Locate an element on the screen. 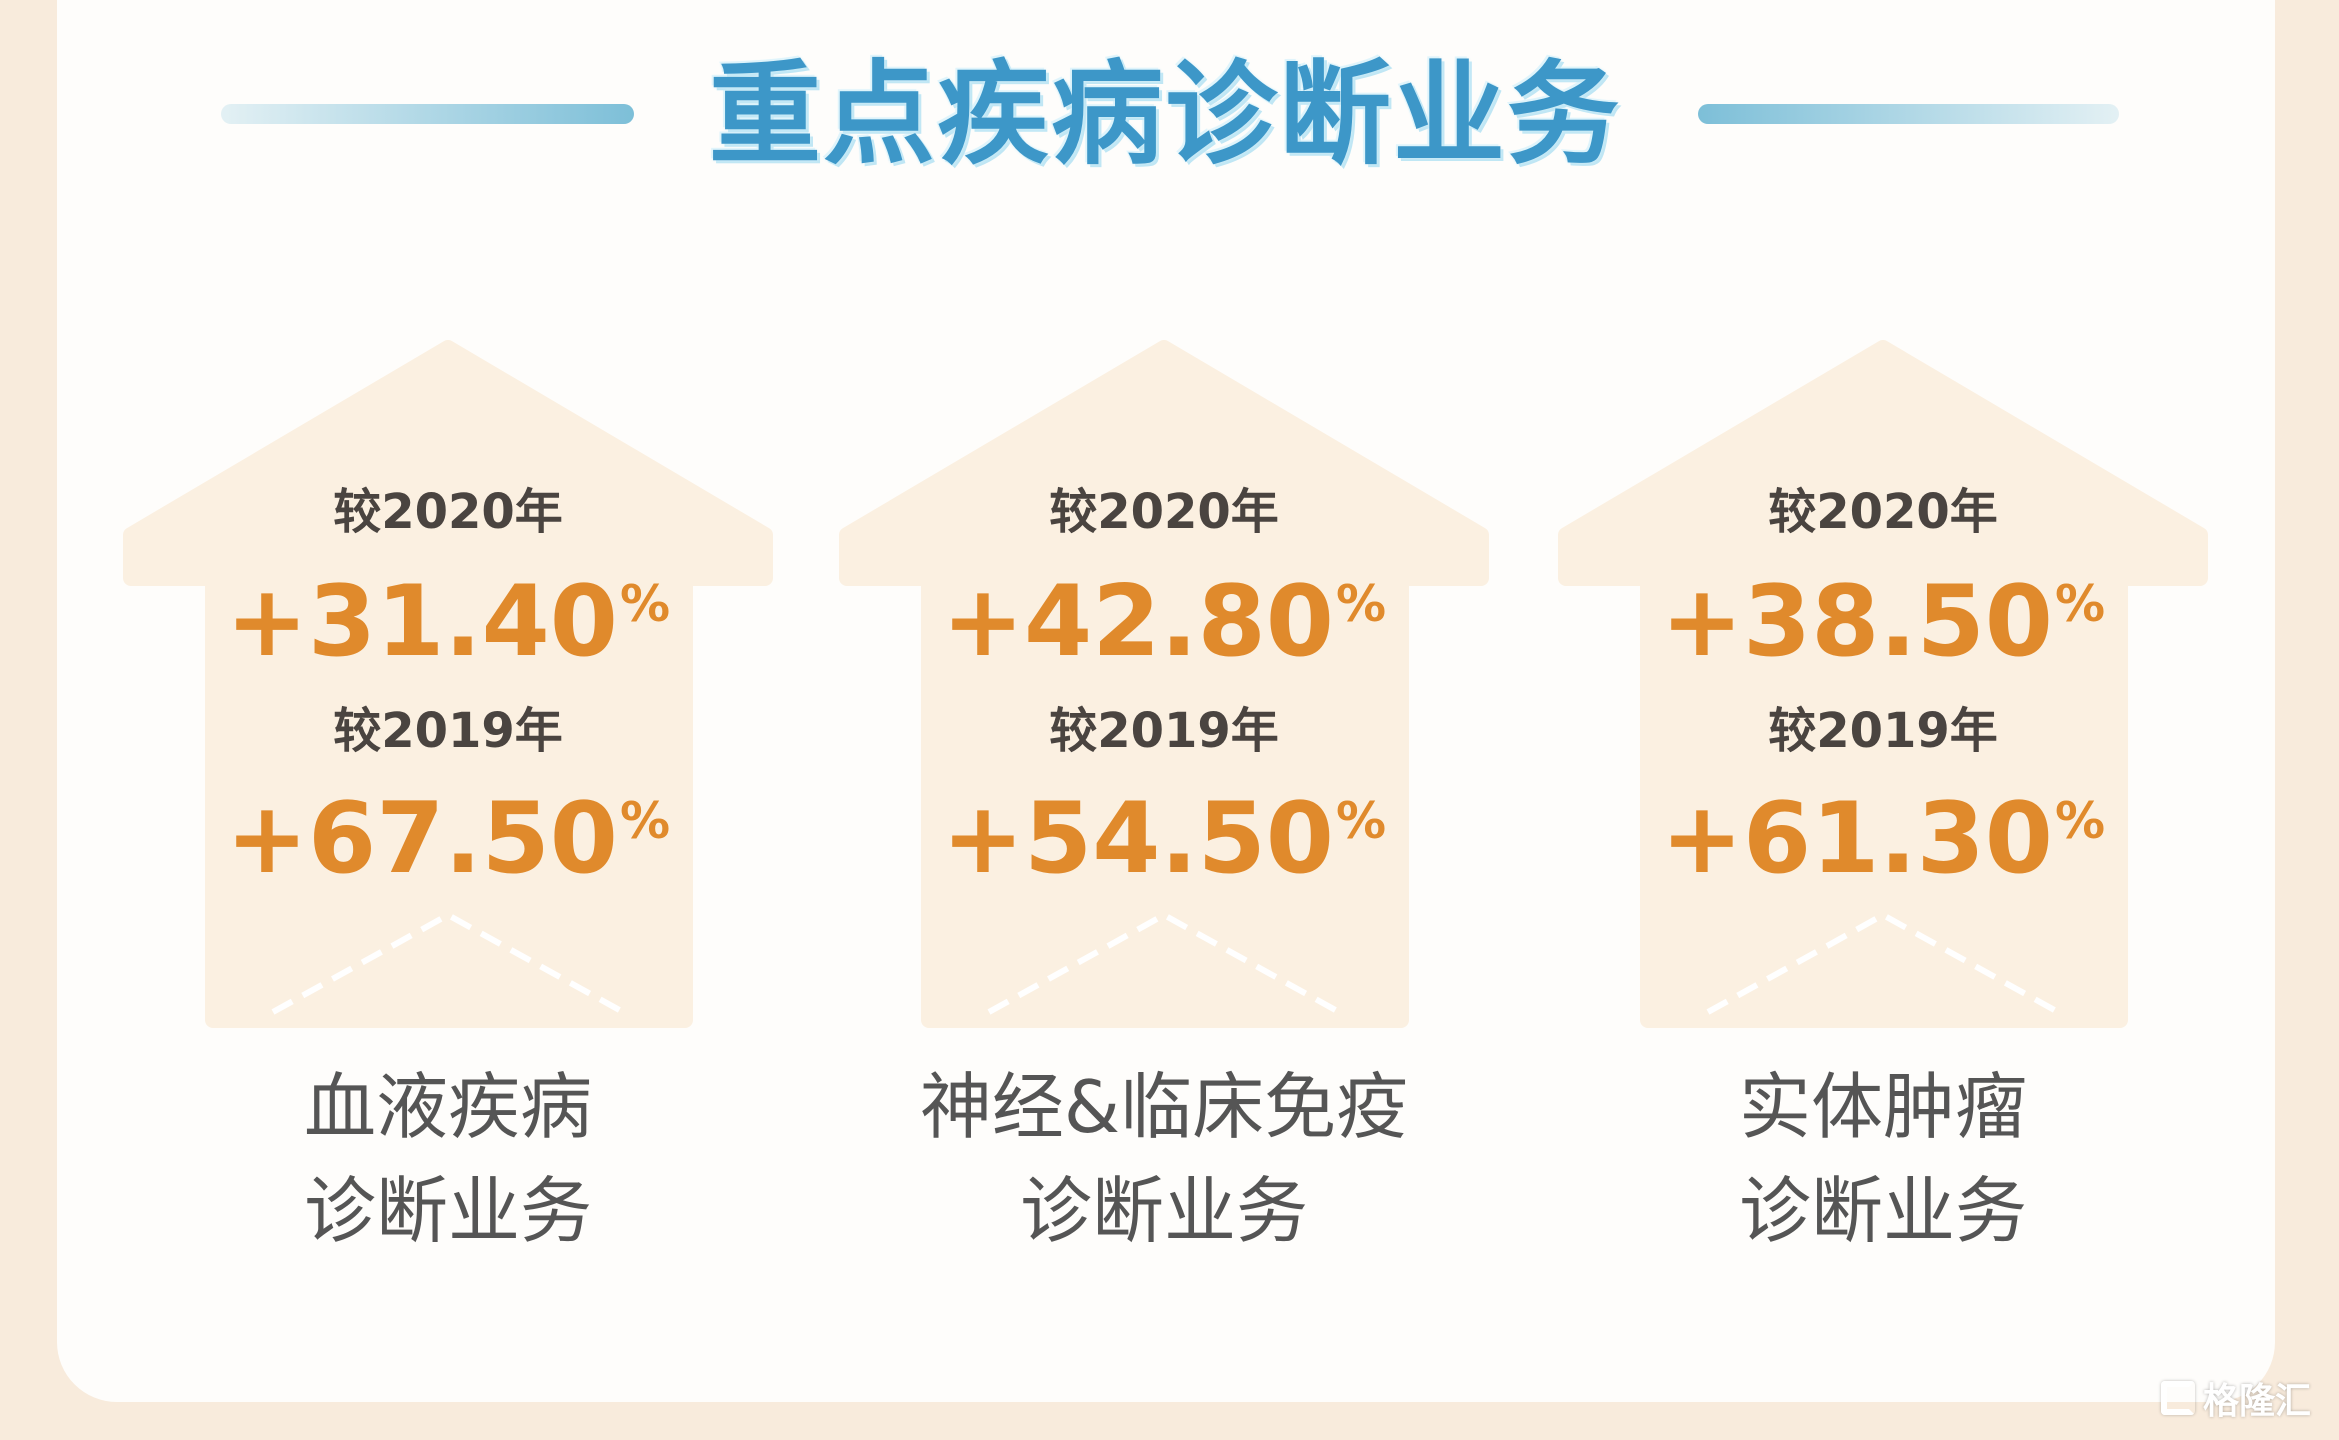 This screenshot has width=2339, height=1440. page-title: 重点疾病诊断业务 is located at coordinates (1165, 115).